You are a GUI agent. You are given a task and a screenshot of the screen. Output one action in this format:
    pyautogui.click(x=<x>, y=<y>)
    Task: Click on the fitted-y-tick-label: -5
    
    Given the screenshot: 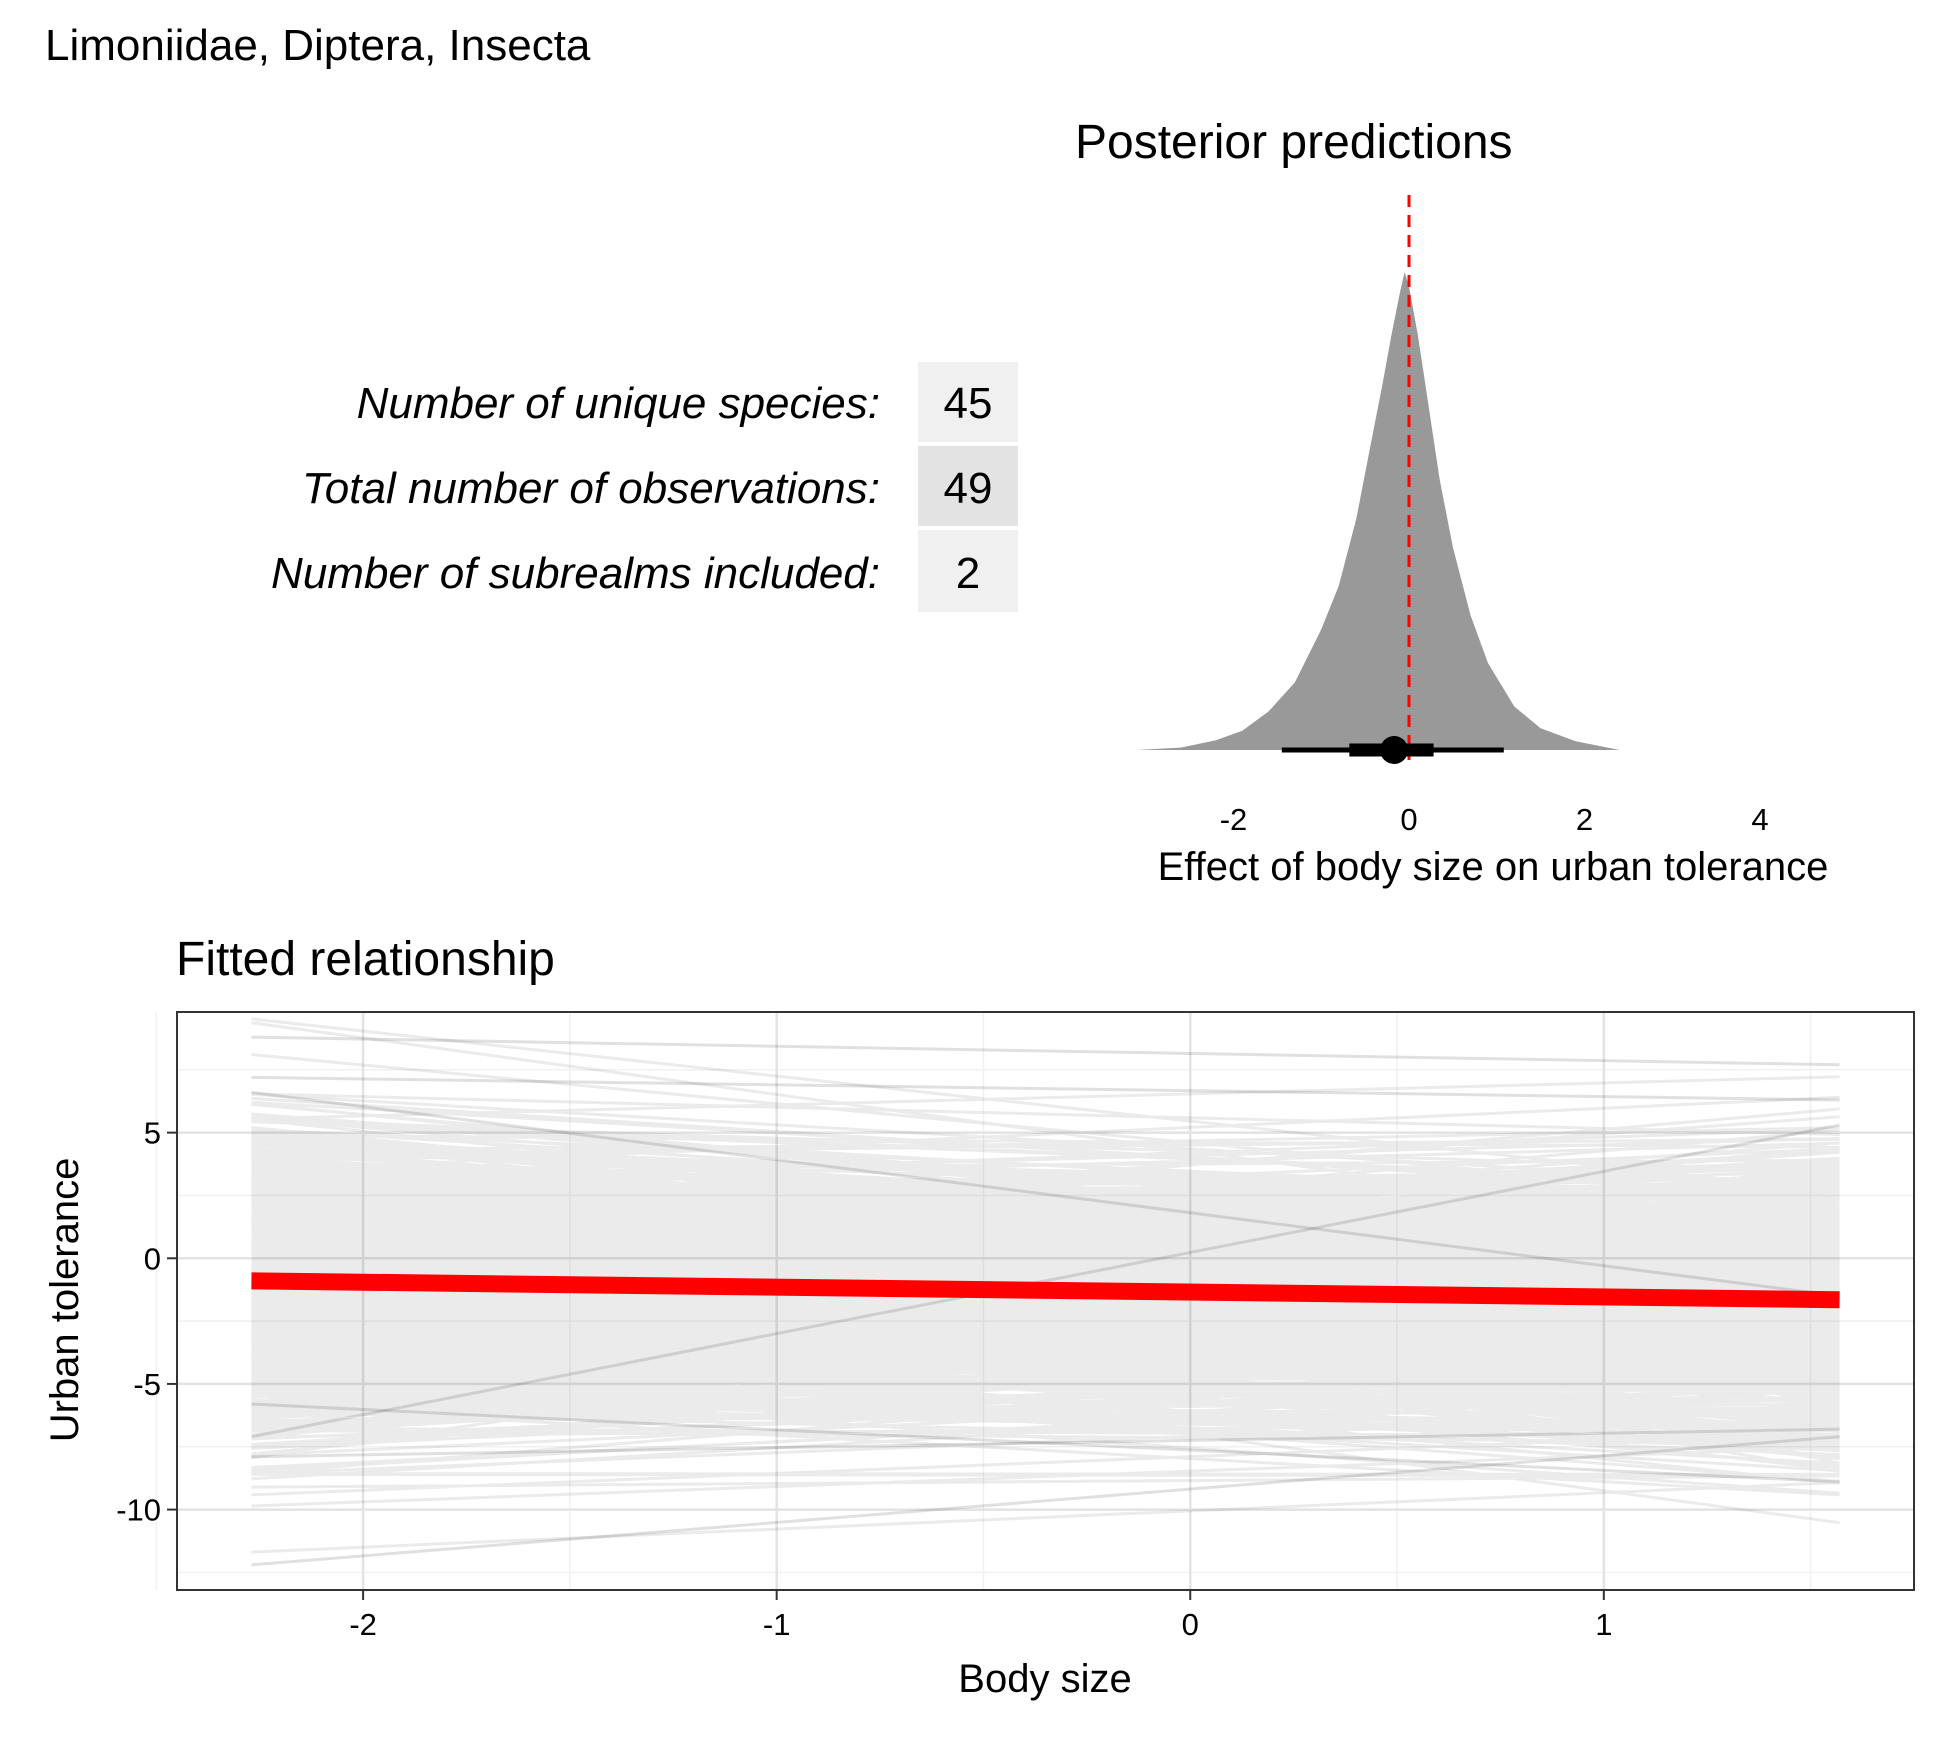 What is the action you would take?
    pyautogui.click(x=147, y=1384)
    